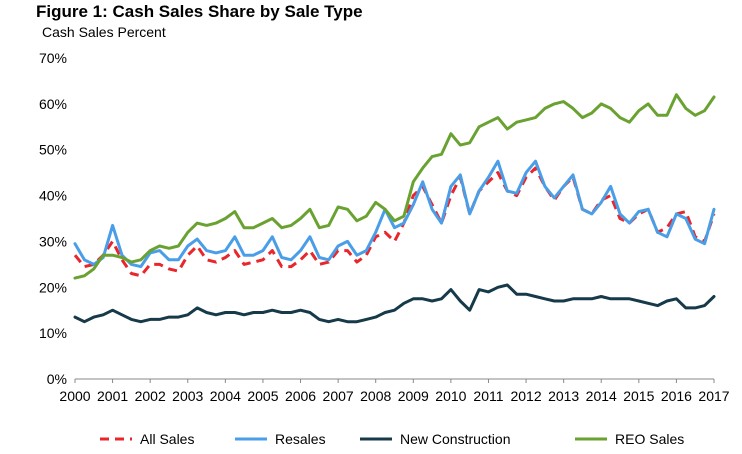 The height and width of the screenshot is (454, 742). What do you see at coordinates (338, 396) in the screenshot?
I see `x-tick-label: 2007` at bounding box center [338, 396].